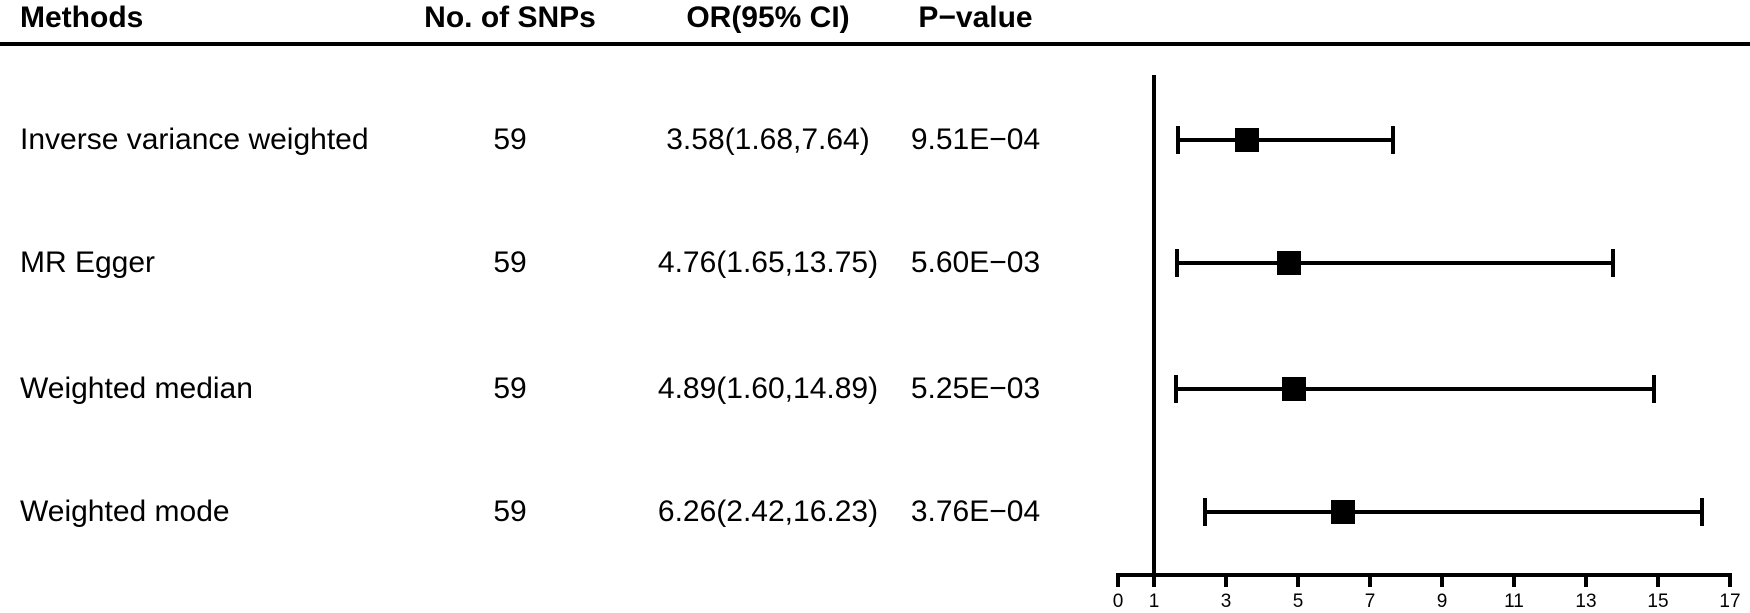 The height and width of the screenshot is (613, 1750). Describe the element at coordinates (768, 139) in the screenshot. I see `or-ci-value: 3.58(1.68,7.64)` at that location.